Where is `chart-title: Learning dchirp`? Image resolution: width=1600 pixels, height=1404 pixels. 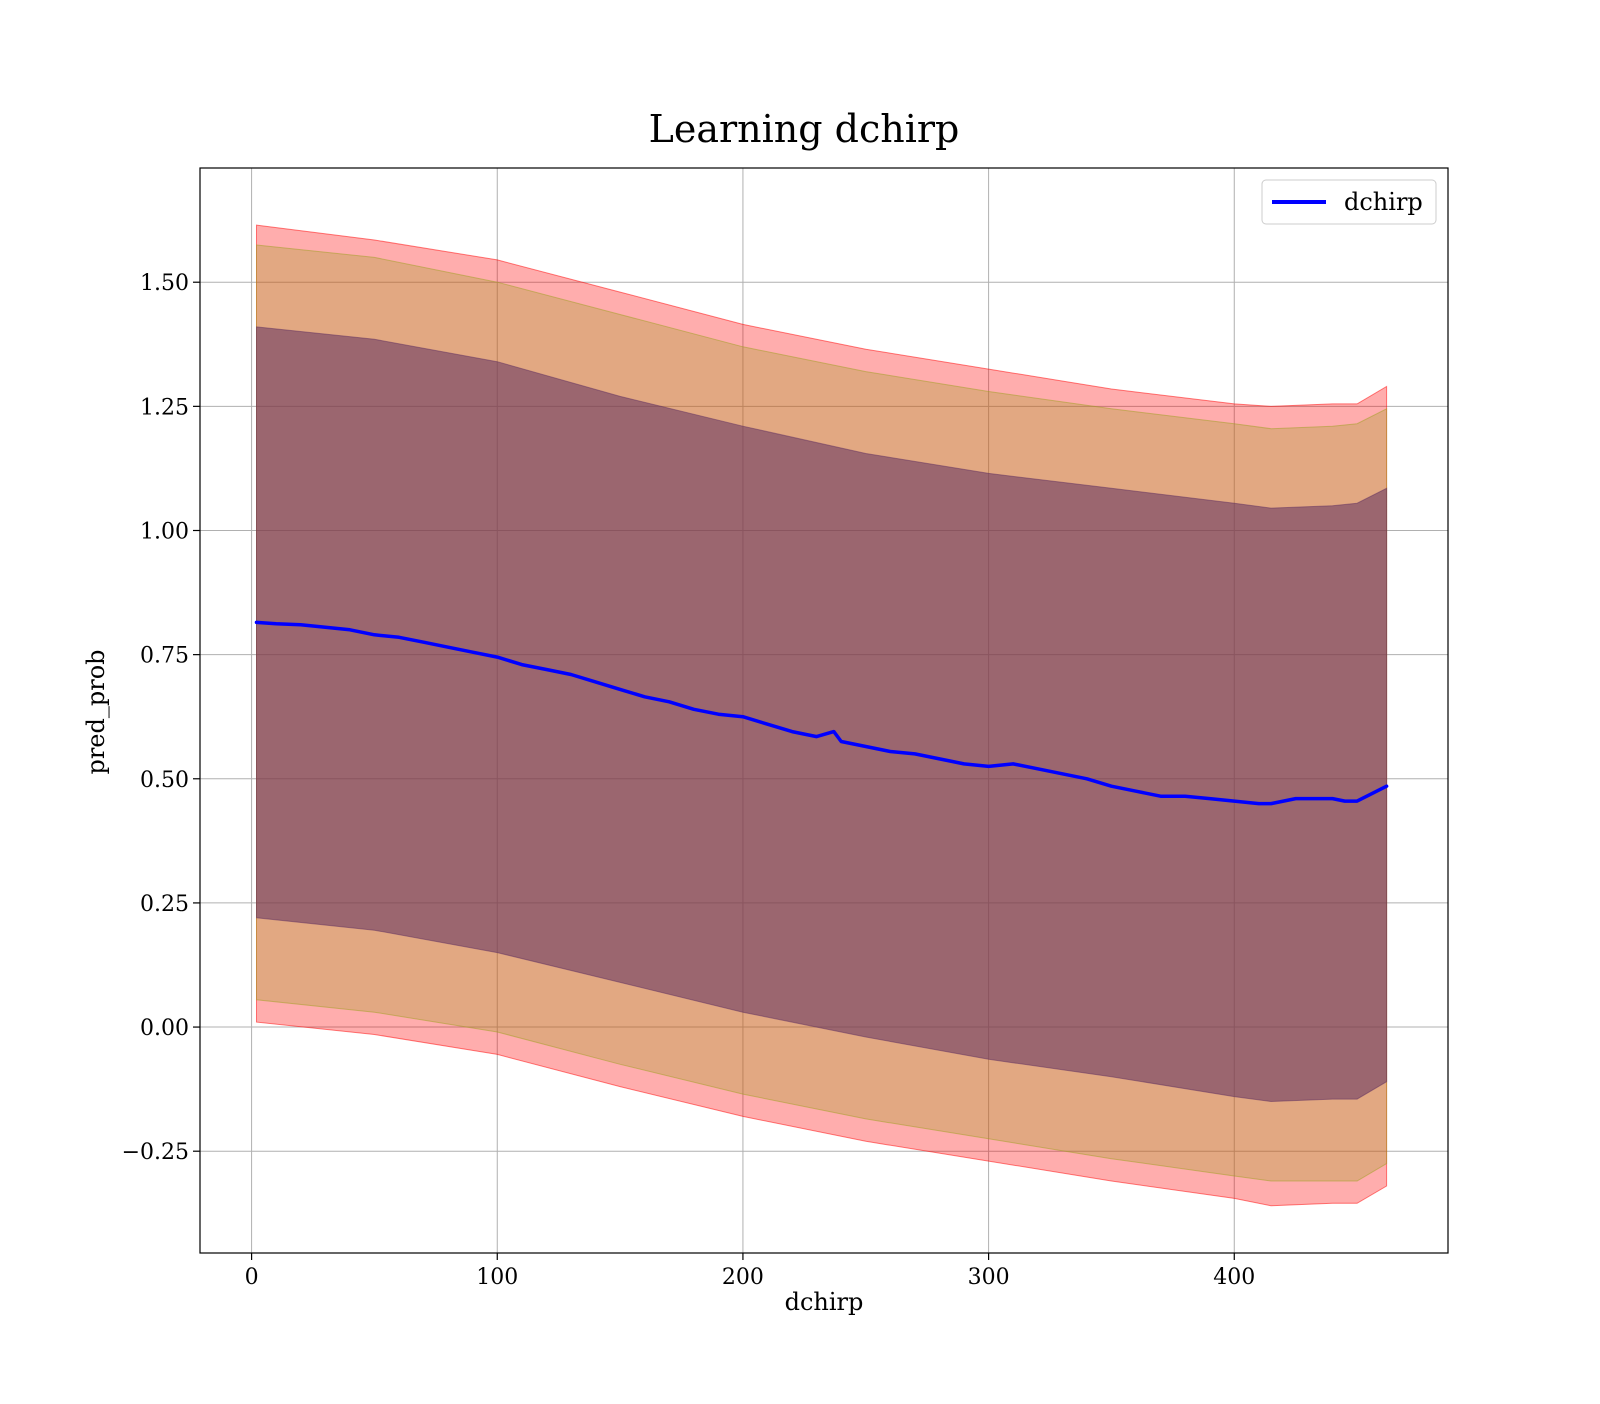 chart-title: Learning dchirp is located at coordinates (804, 129).